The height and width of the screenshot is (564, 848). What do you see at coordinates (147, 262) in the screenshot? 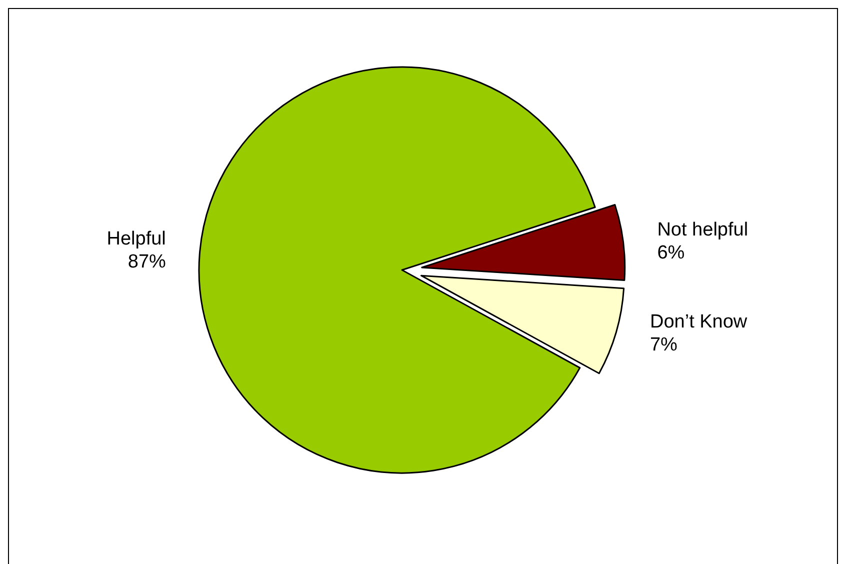
I see `data-label: 87%` at bounding box center [147, 262].